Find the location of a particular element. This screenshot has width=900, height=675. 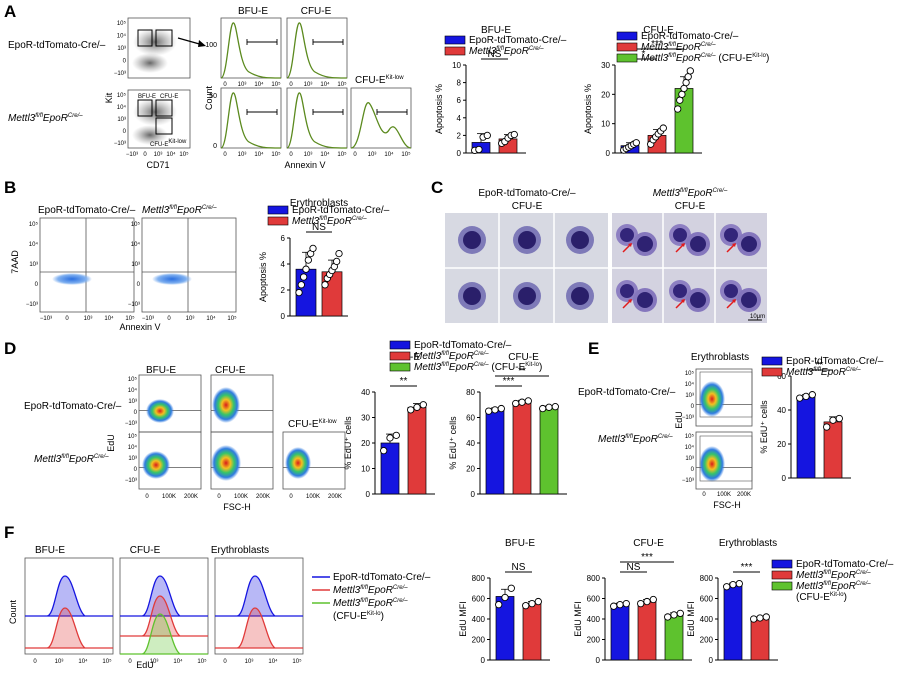

f-x-tick: 10³ is located at coordinates (59, 662).